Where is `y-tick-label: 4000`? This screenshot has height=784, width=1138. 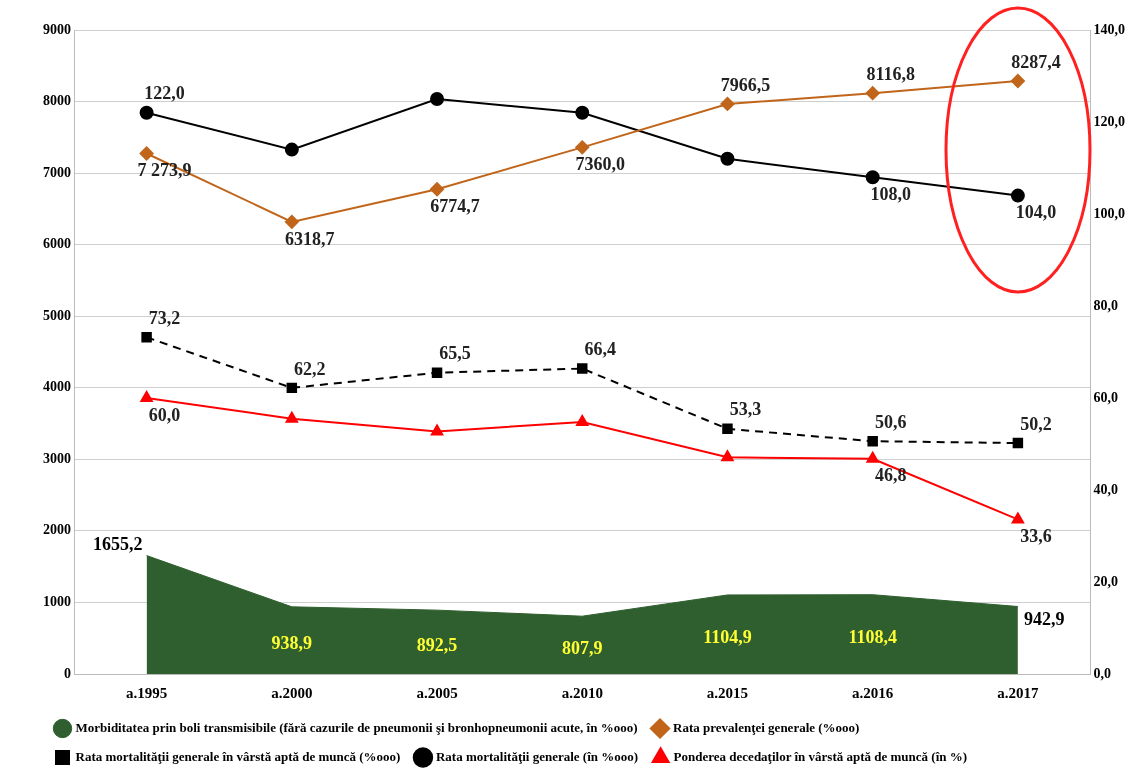
y-tick-label: 4000 is located at coordinates (57, 387).